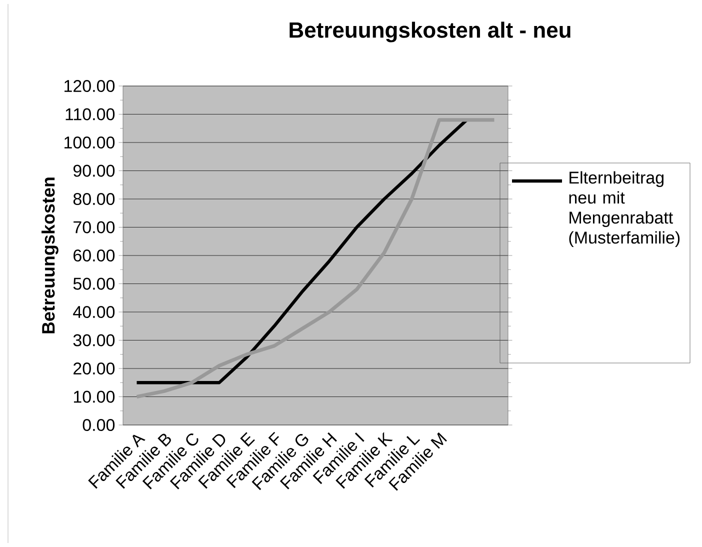 The width and height of the screenshot is (702, 547). I want to click on y-tick-label: 60.00, so click(94, 255).